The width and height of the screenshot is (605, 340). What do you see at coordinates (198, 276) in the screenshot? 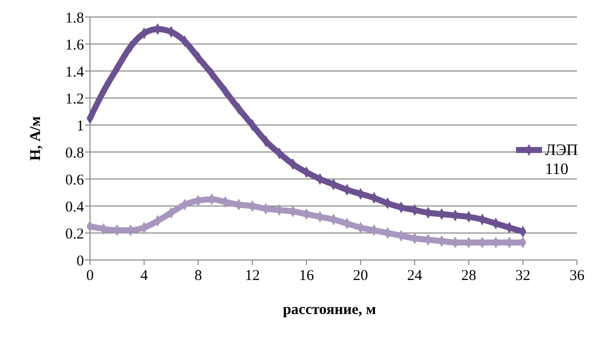
I see `x-tick-label: 8` at bounding box center [198, 276].